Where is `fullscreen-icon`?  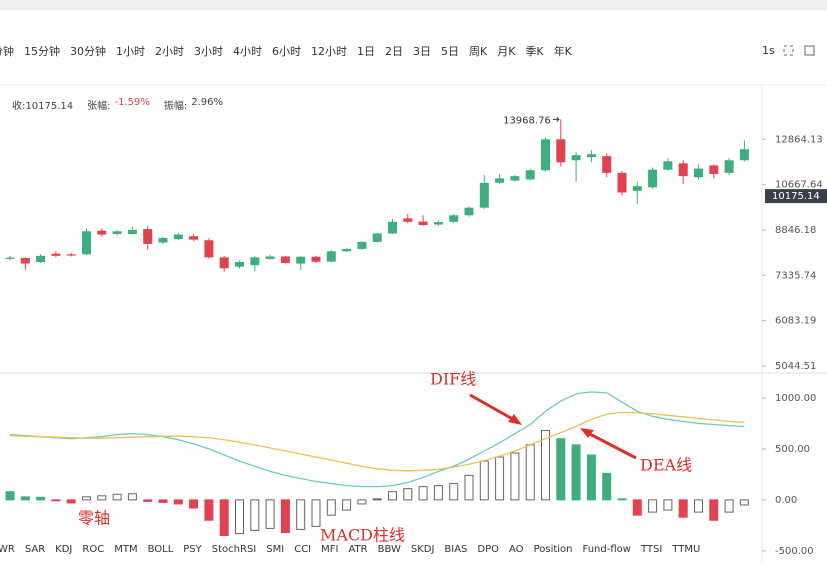 fullscreen-icon is located at coordinates (788, 50).